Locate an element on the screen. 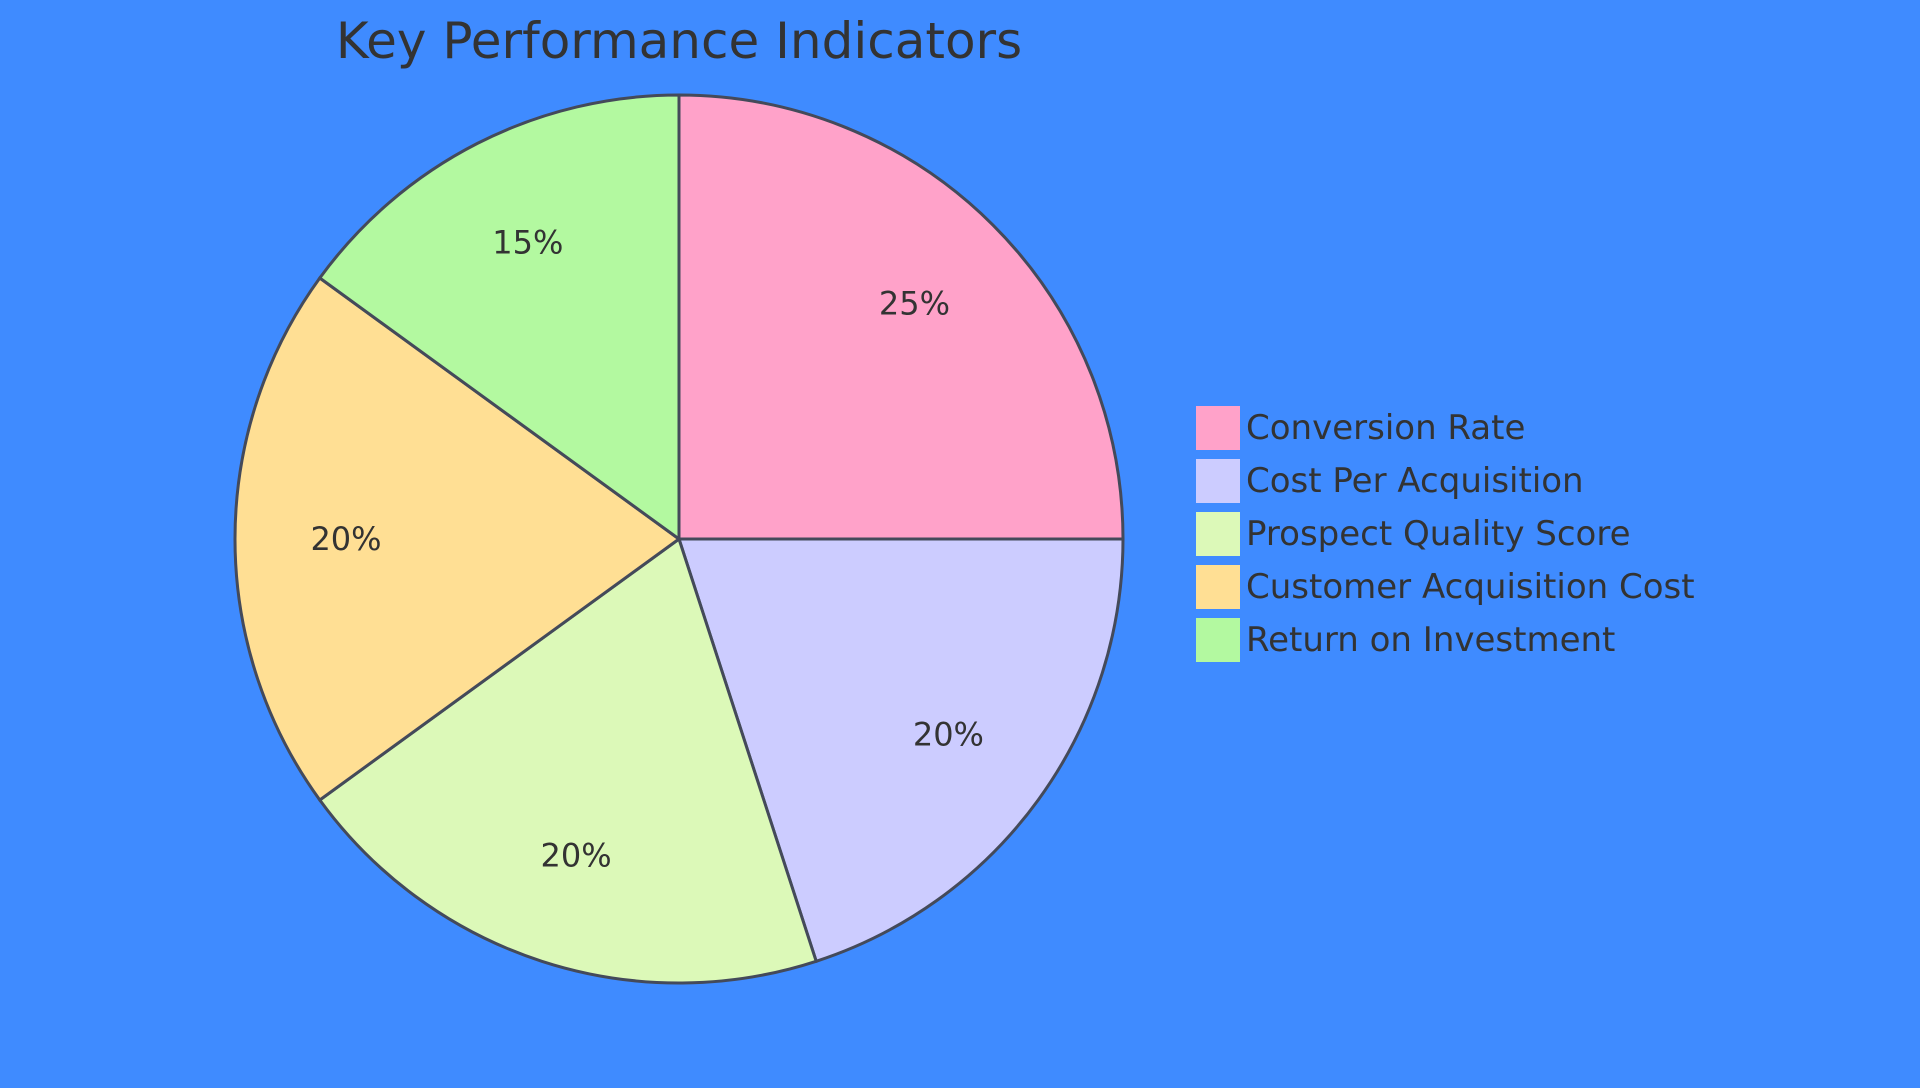 The image size is (1920, 1088). pie-slice-return-on-investment is located at coordinates (499, 317).